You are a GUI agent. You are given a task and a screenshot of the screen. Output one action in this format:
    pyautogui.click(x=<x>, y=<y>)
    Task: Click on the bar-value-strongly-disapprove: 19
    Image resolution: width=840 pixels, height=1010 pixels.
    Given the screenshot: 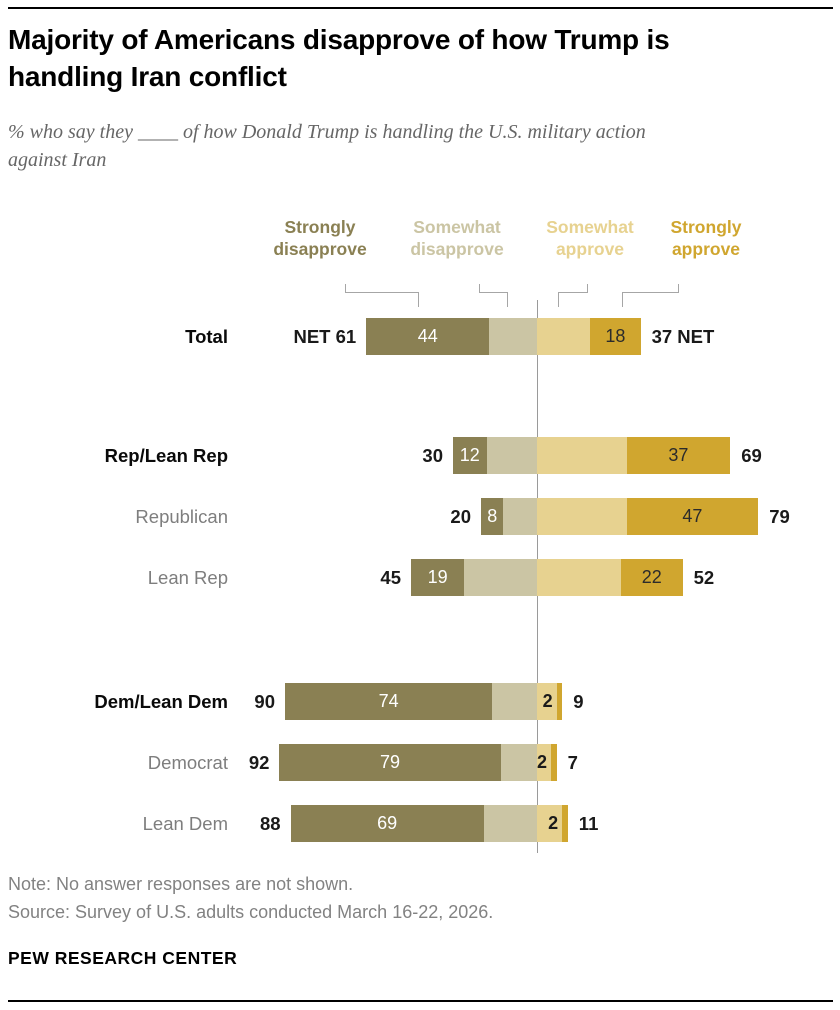 What is the action you would take?
    pyautogui.click(x=437, y=577)
    